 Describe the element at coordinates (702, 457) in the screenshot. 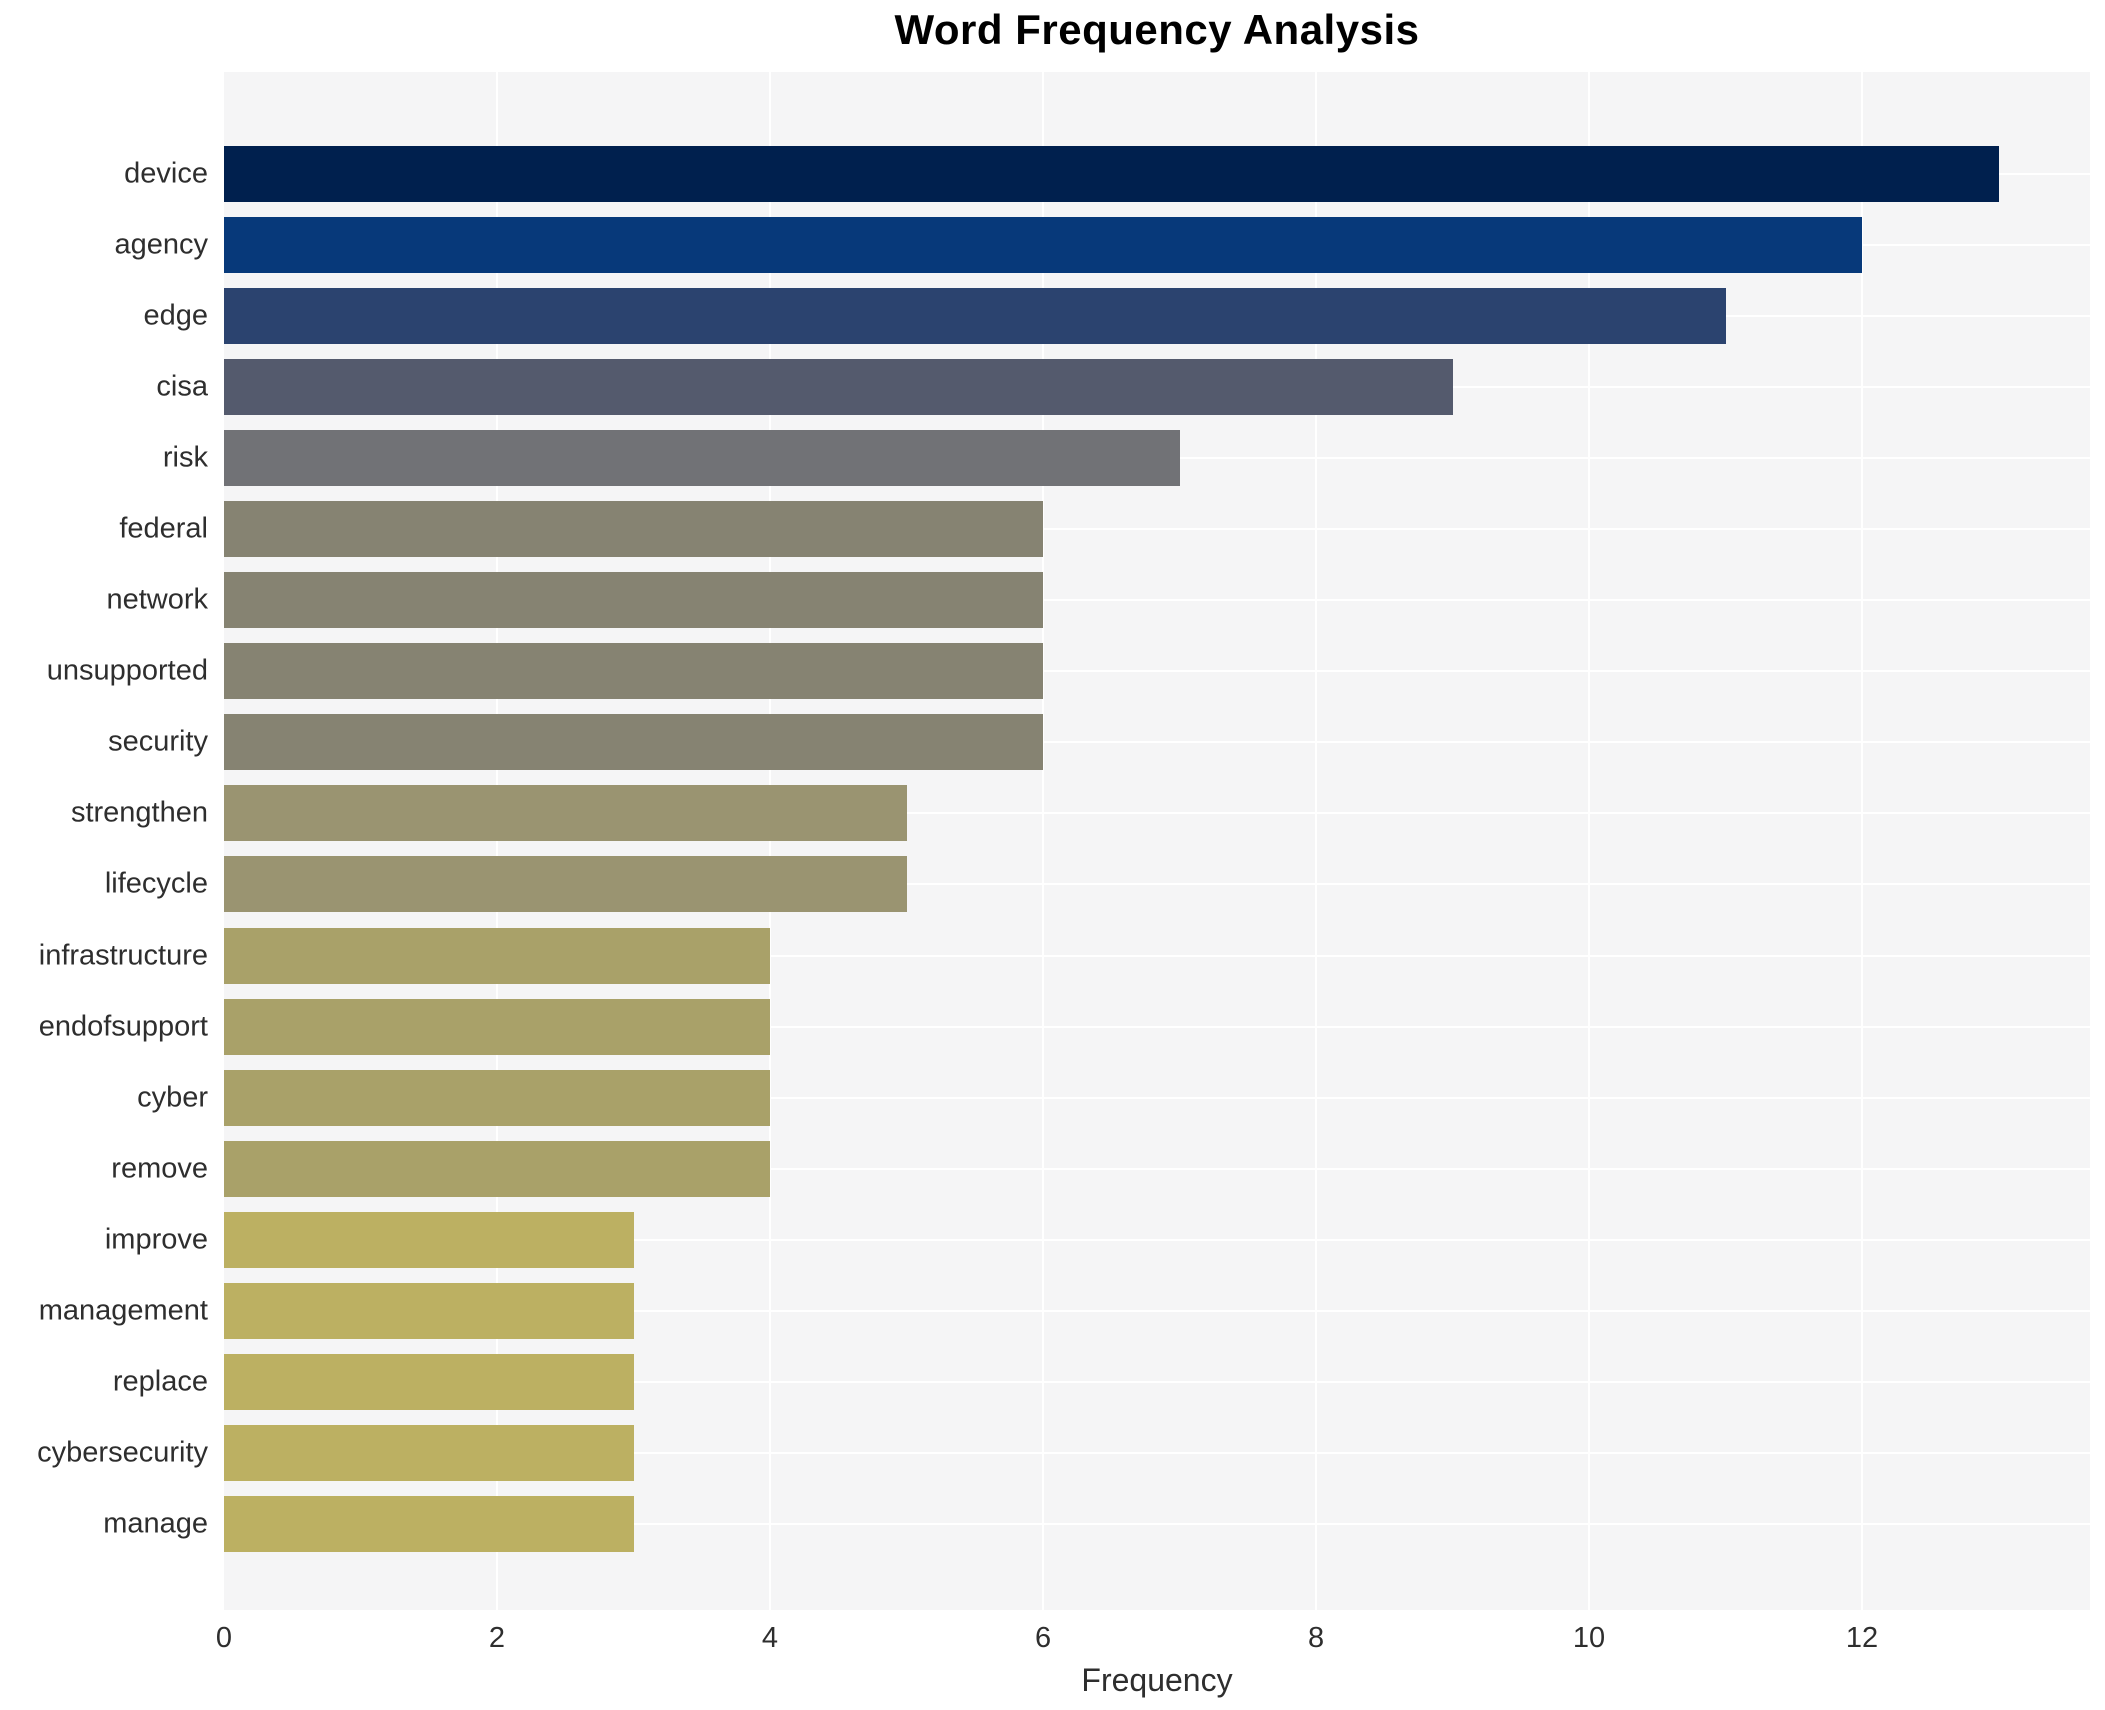

I see `bar-risk` at that location.